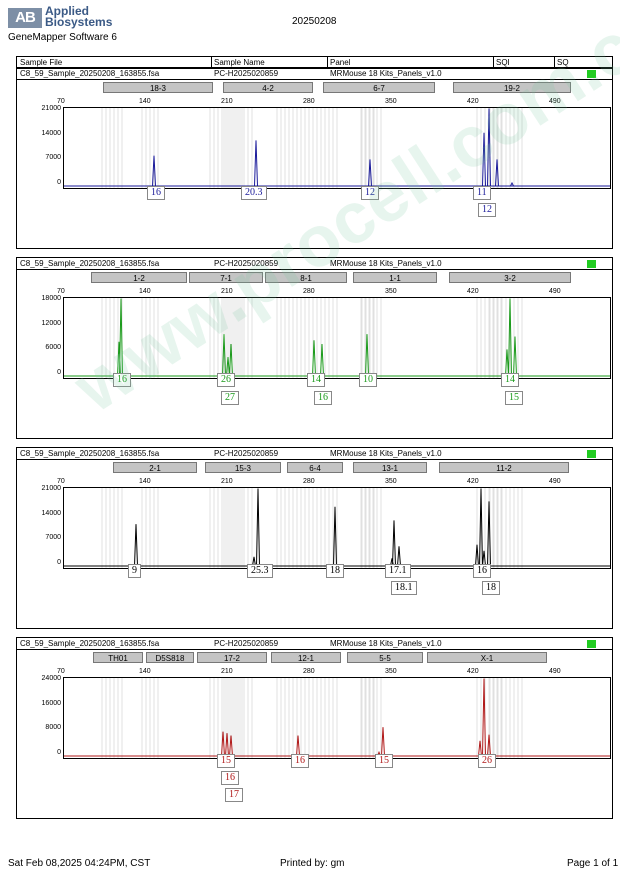 This screenshot has height=877, width=620. What do you see at coordinates (385, 657) in the screenshot?
I see `marker-bin-label: 5-5` at bounding box center [385, 657].